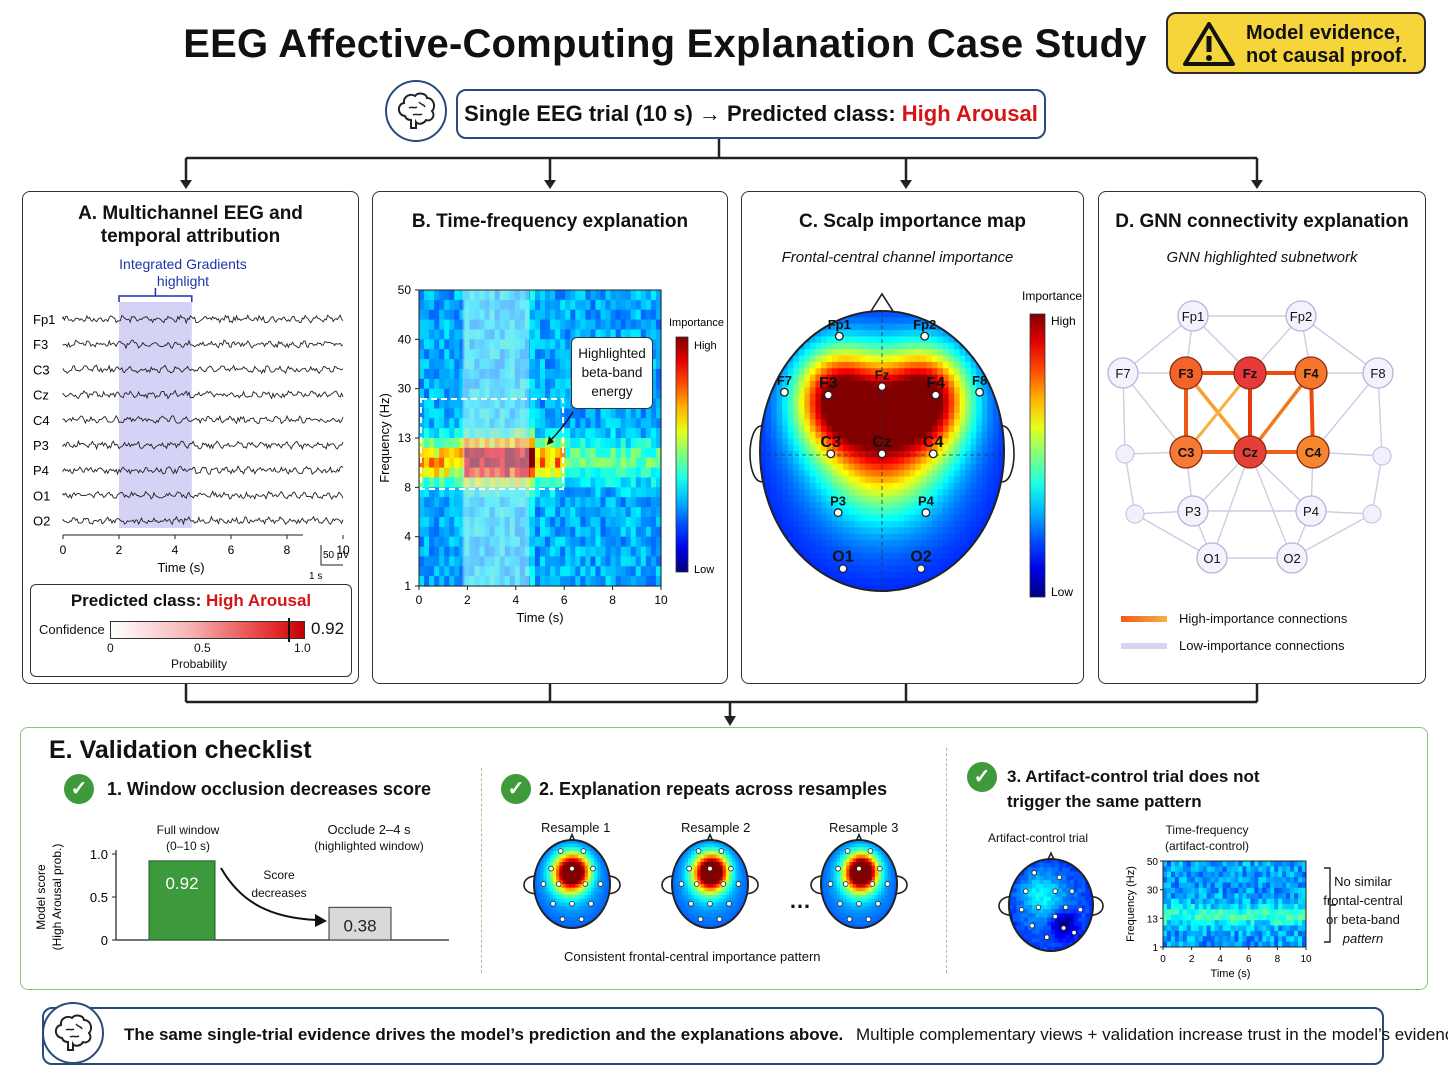  What do you see at coordinates (1220, 959) in the screenshot?
I see `artifact-xtick: 4` at bounding box center [1220, 959].